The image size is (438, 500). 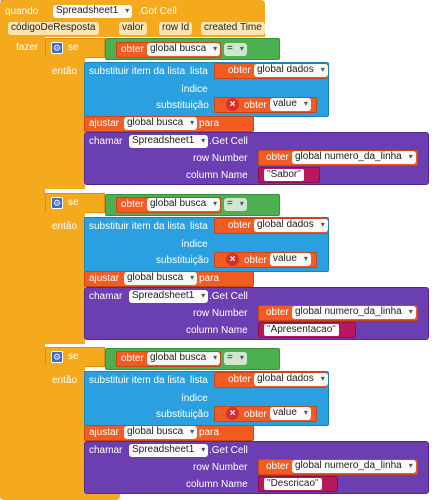 What do you see at coordinates (293, 484) in the screenshot?
I see `text-value: "Descricao"` at bounding box center [293, 484].